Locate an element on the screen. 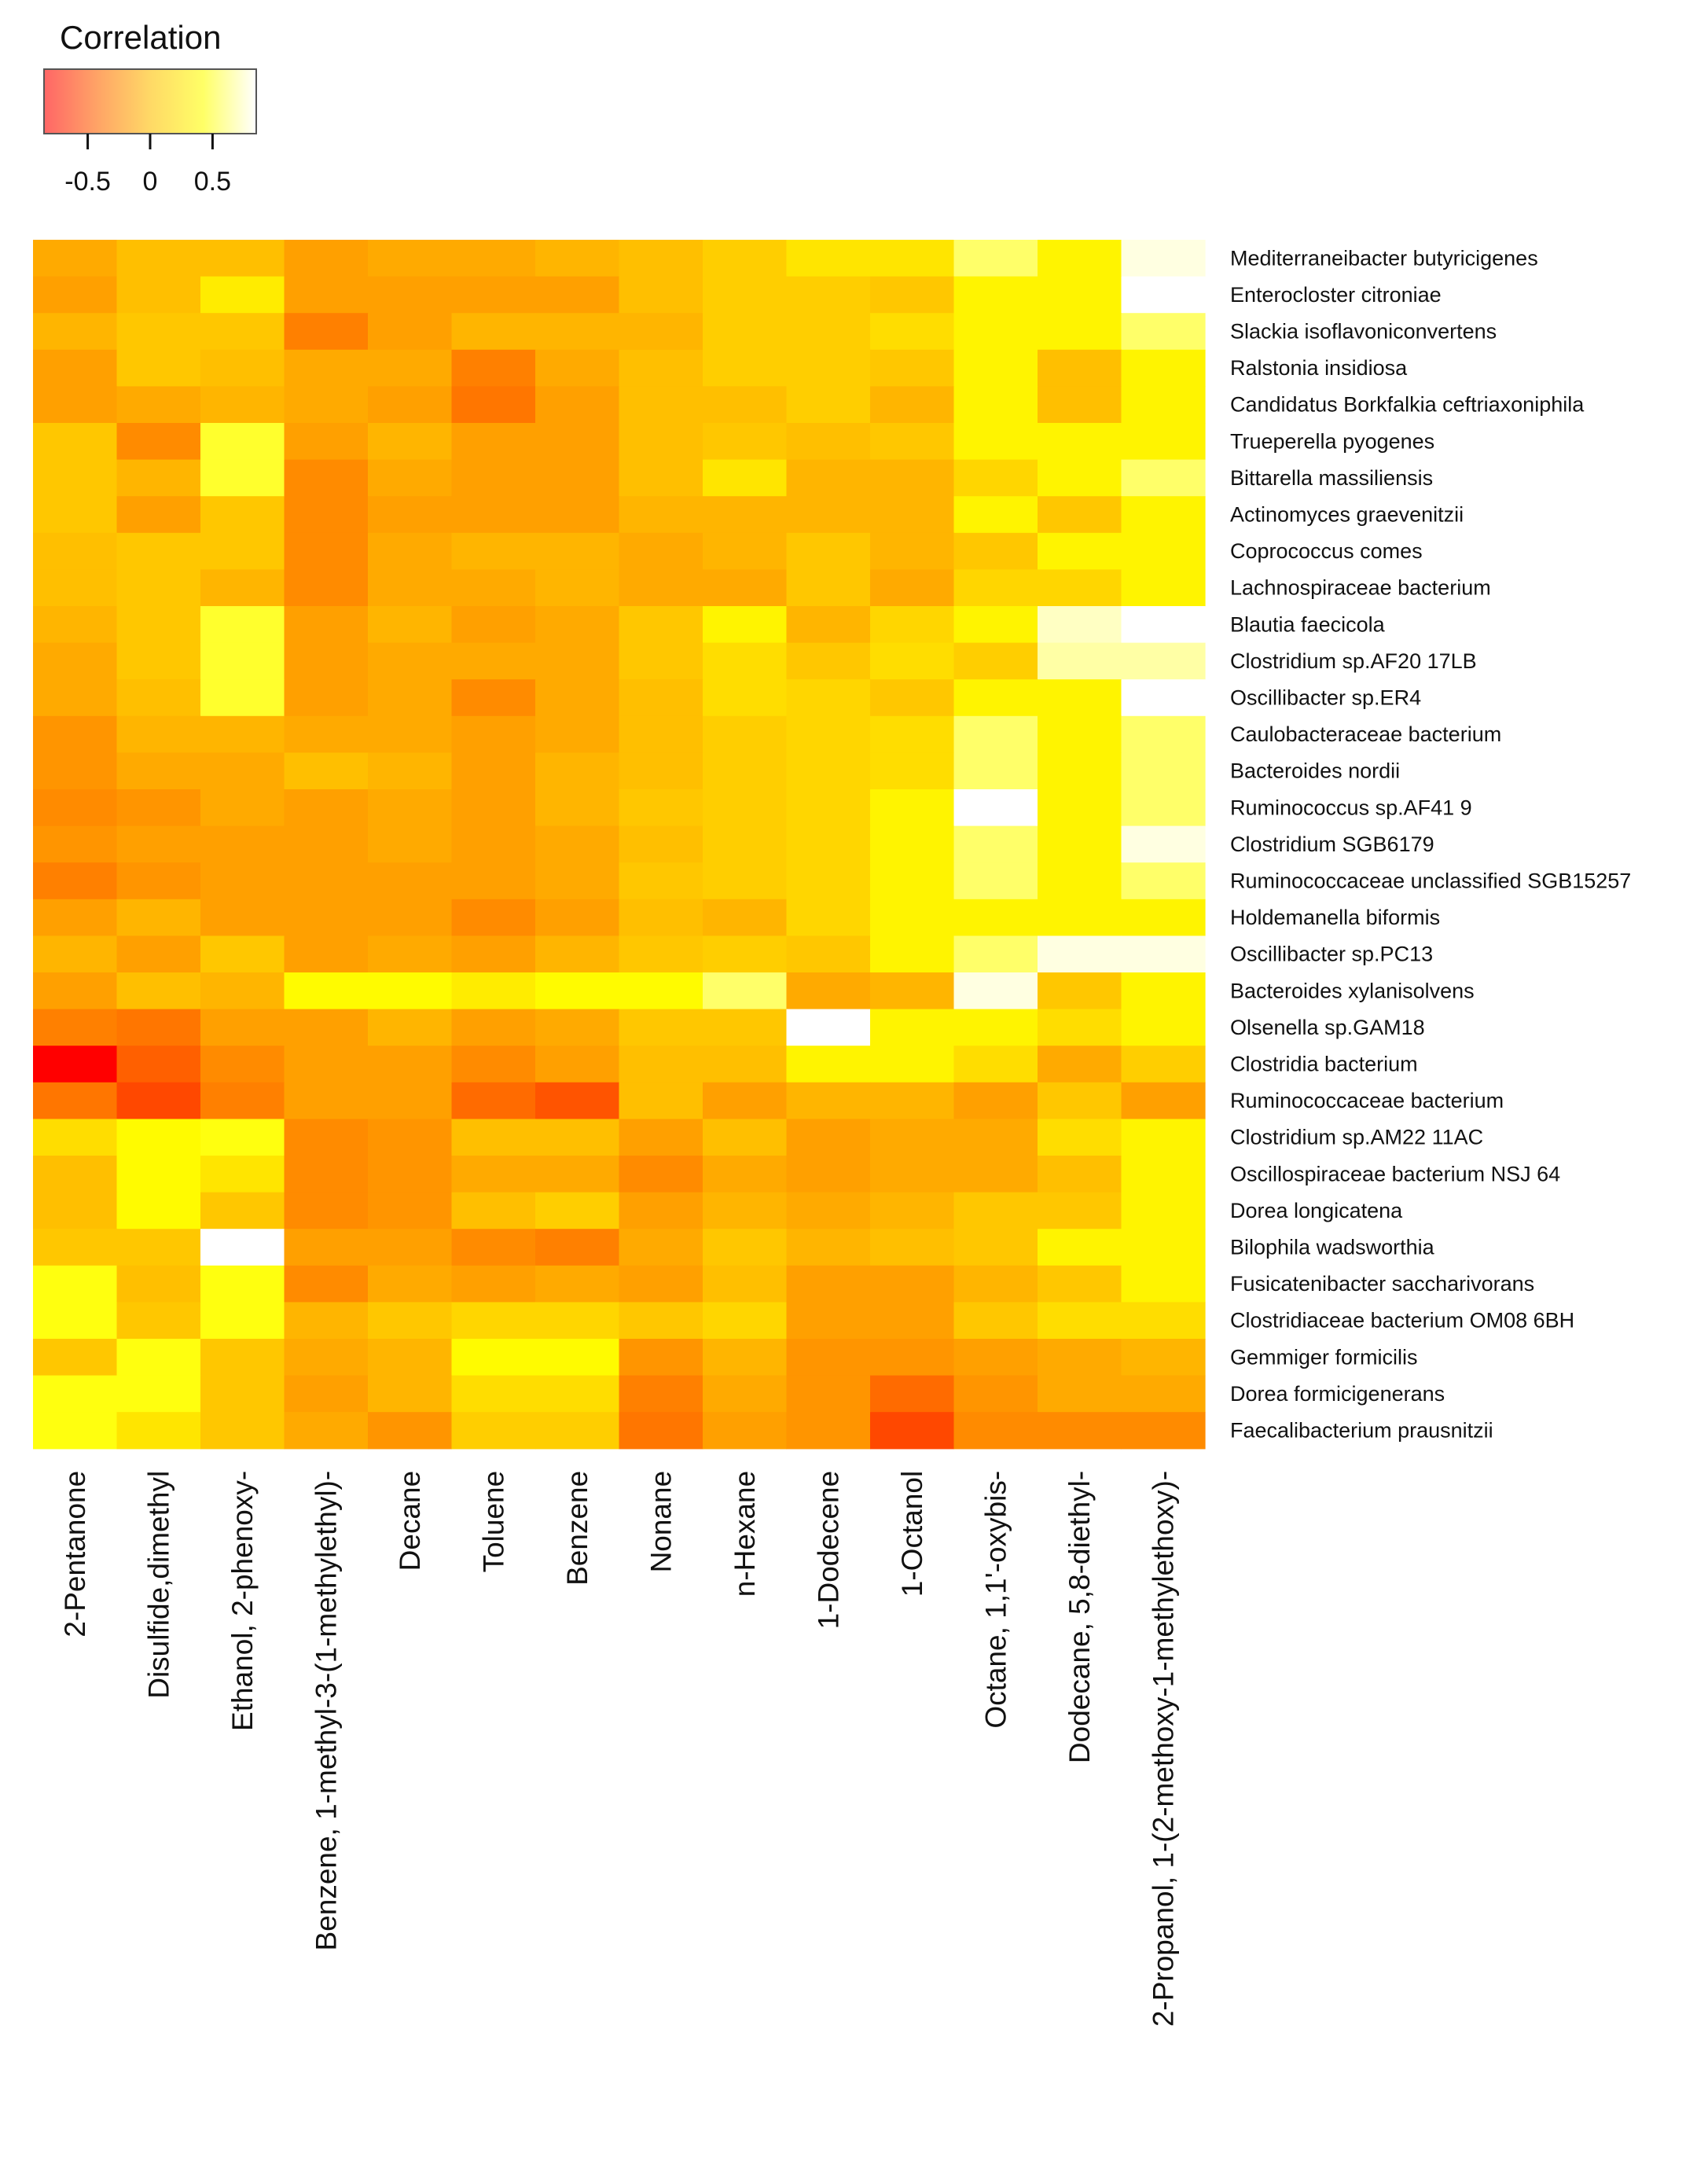 The image size is (1708, 2165). row-label: Trueperella pyogenes is located at coordinates (1332, 441).